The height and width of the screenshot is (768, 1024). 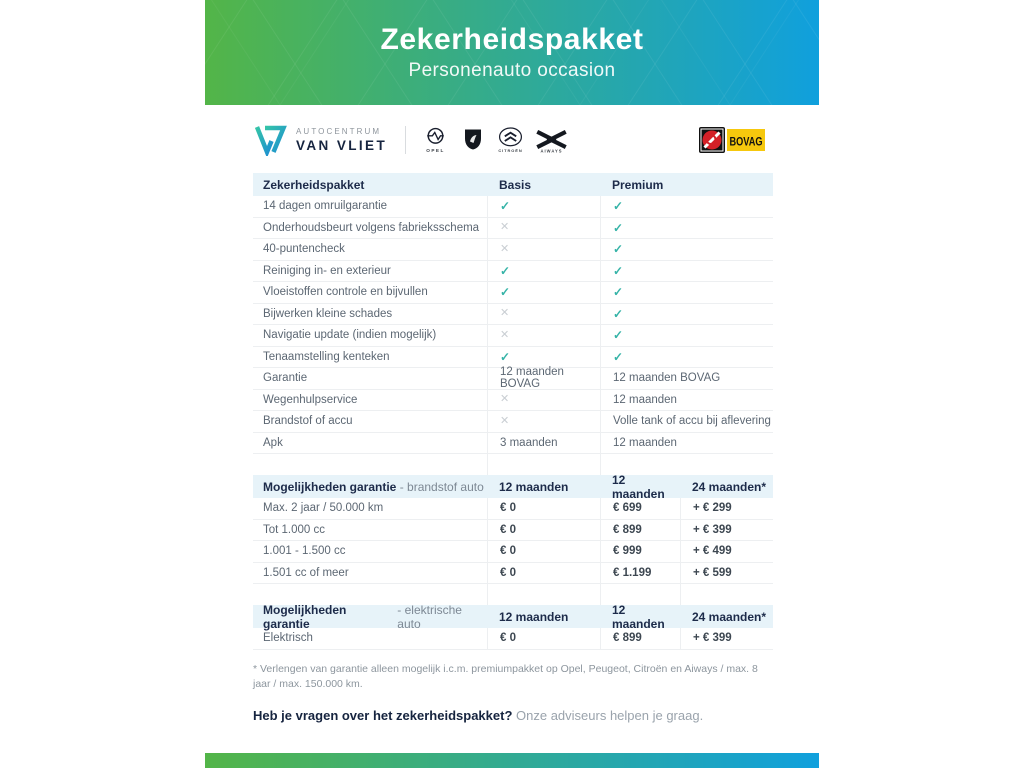 I want to click on package-row: Wegenhulpservice ✕ 12 maanden, so click(x=513, y=400).